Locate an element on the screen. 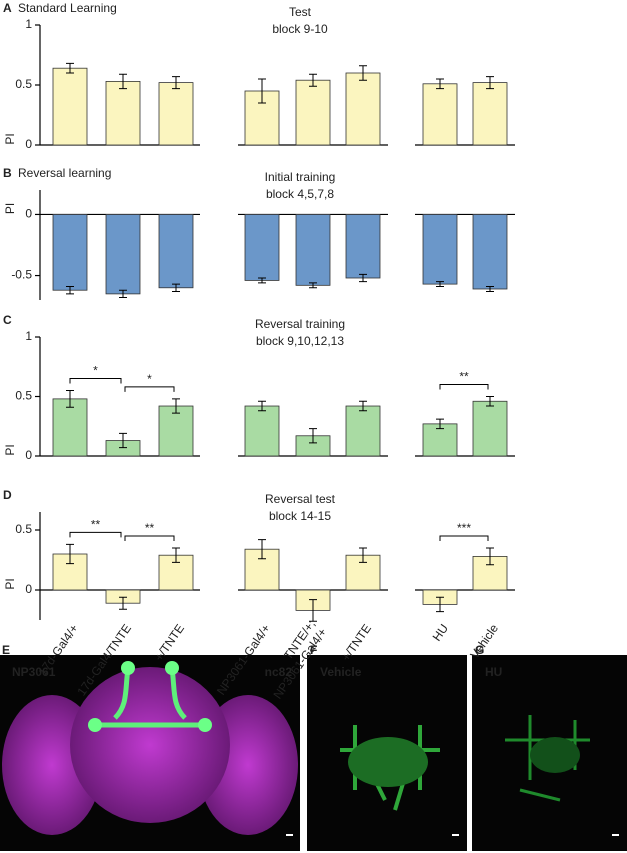 The width and height of the screenshot is (627, 853). chart-subtitle: block 4,5,7,8 is located at coordinates (300, 194).